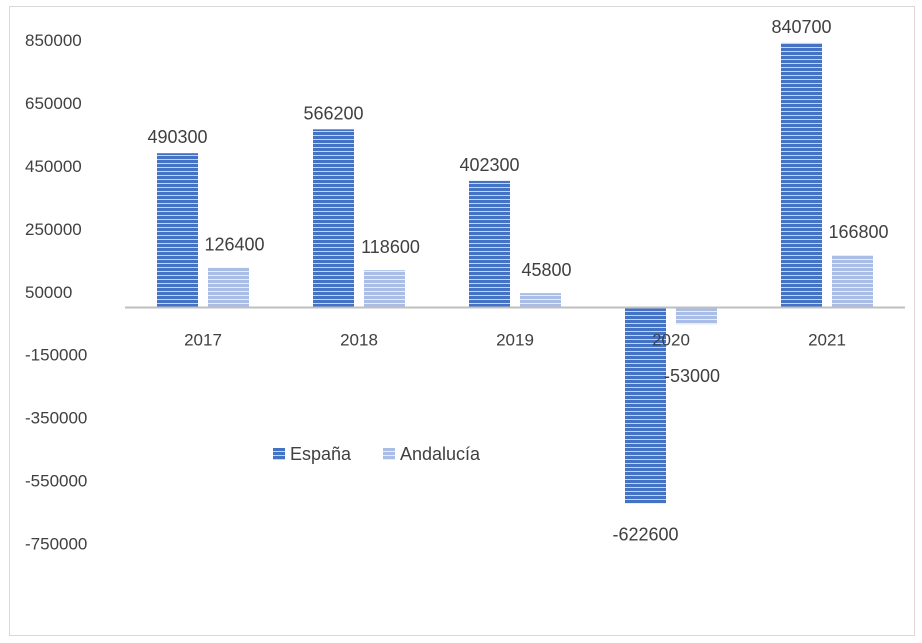 The width and height of the screenshot is (922, 643). What do you see at coordinates (56, 355) in the screenshot?
I see `y-tick-label: -150000` at bounding box center [56, 355].